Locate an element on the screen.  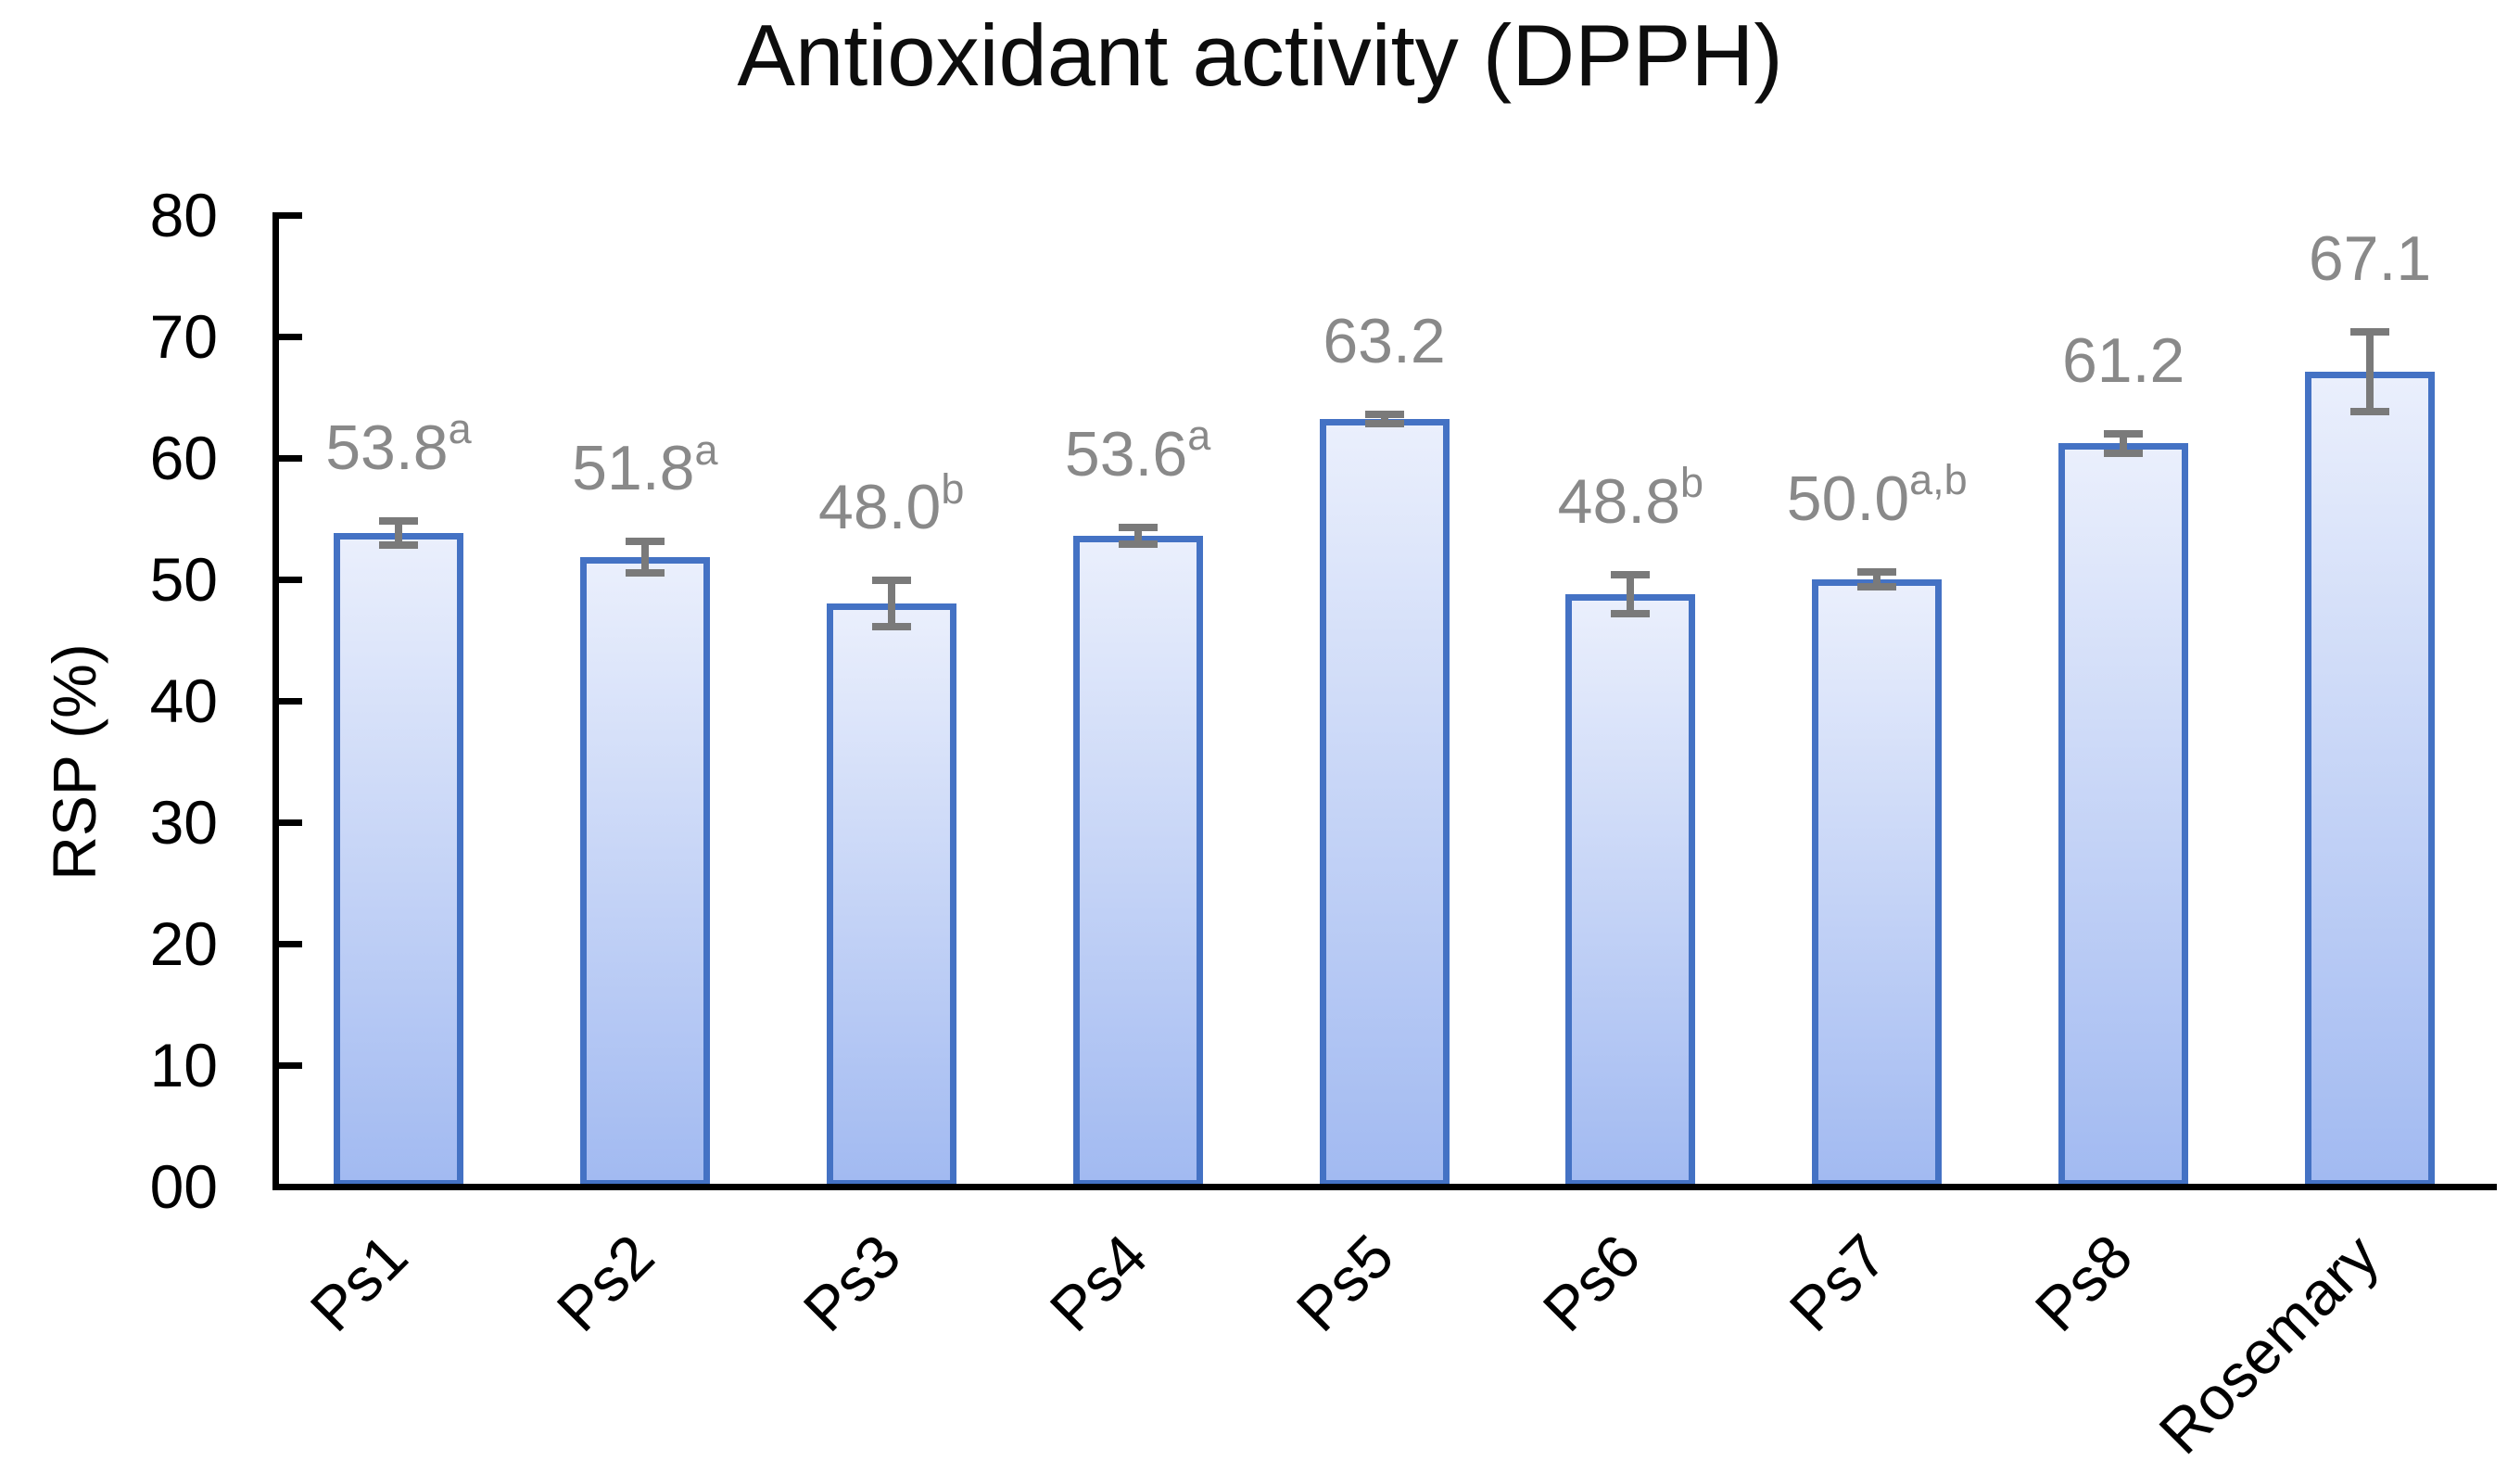
x-axis-category-label: Rosemary is located at coordinates (2269, 1344).